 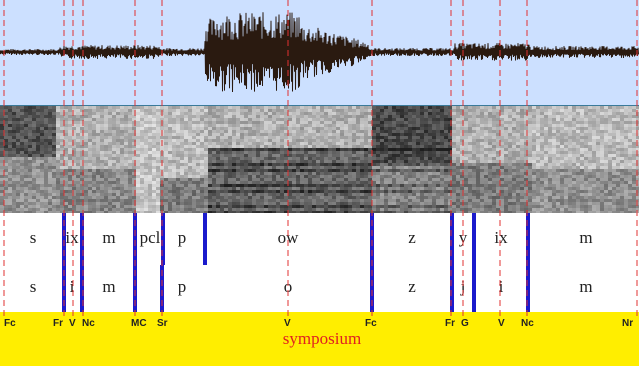 I want to click on landmark-label: G, so click(x=465, y=323).